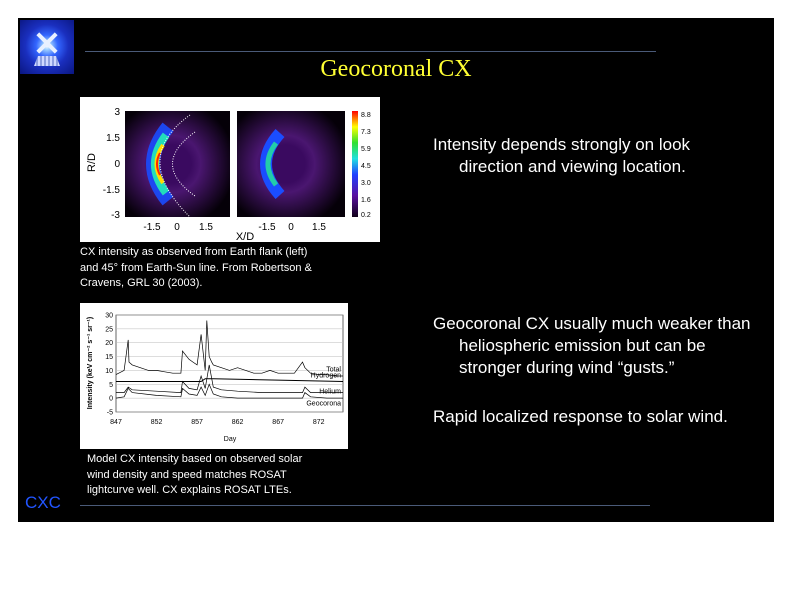 The height and width of the screenshot is (612, 792). What do you see at coordinates (291, 164) in the screenshot?
I see `heatmap-right` at bounding box center [291, 164].